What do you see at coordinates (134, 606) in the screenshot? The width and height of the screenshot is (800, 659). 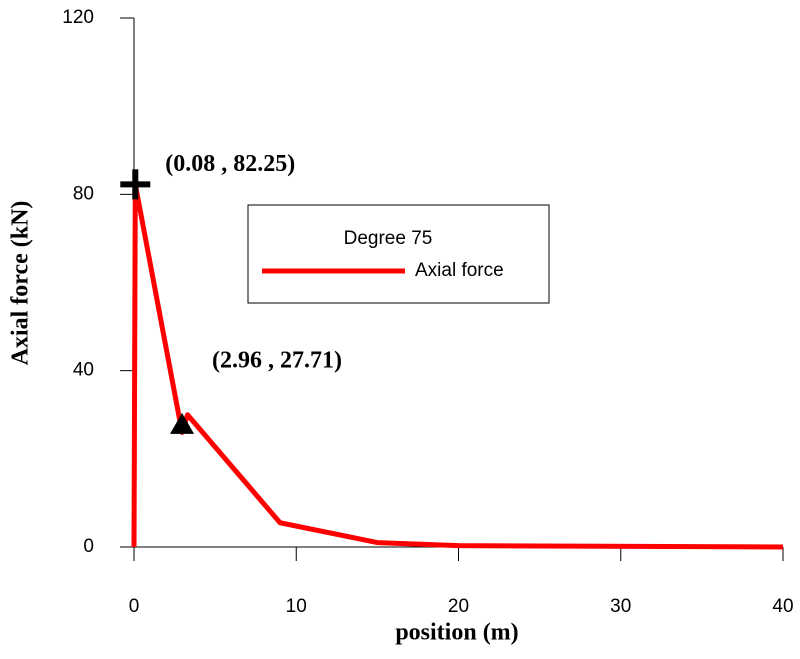 I see `x-tick-label: 0` at bounding box center [134, 606].